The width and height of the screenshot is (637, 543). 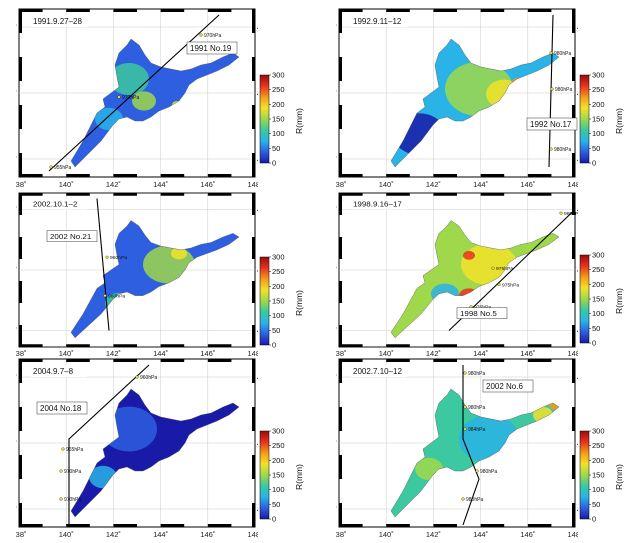 I want to click on date-label: 1998.9.16–17, so click(x=377, y=204).